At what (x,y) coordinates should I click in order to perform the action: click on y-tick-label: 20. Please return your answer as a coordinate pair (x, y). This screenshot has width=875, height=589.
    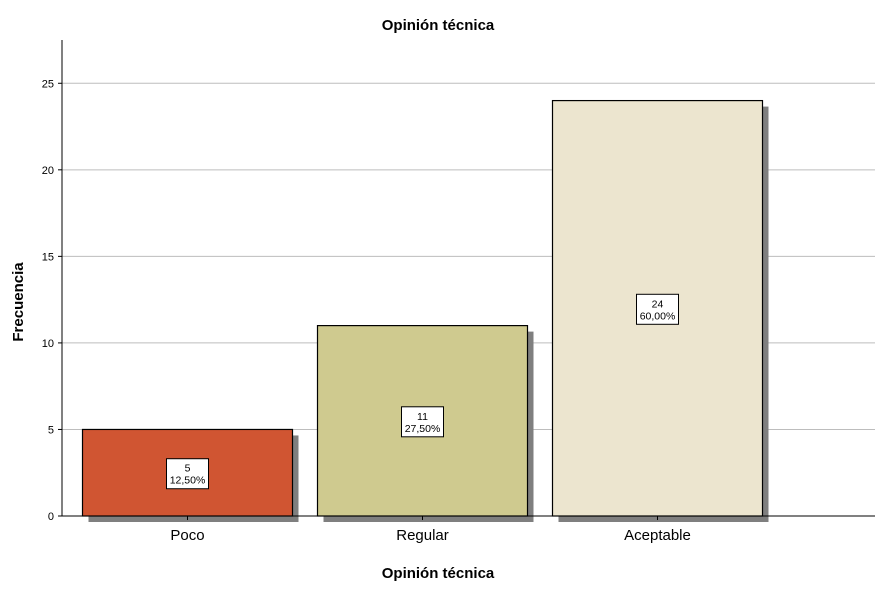
    Looking at the image, I should click on (48, 171).